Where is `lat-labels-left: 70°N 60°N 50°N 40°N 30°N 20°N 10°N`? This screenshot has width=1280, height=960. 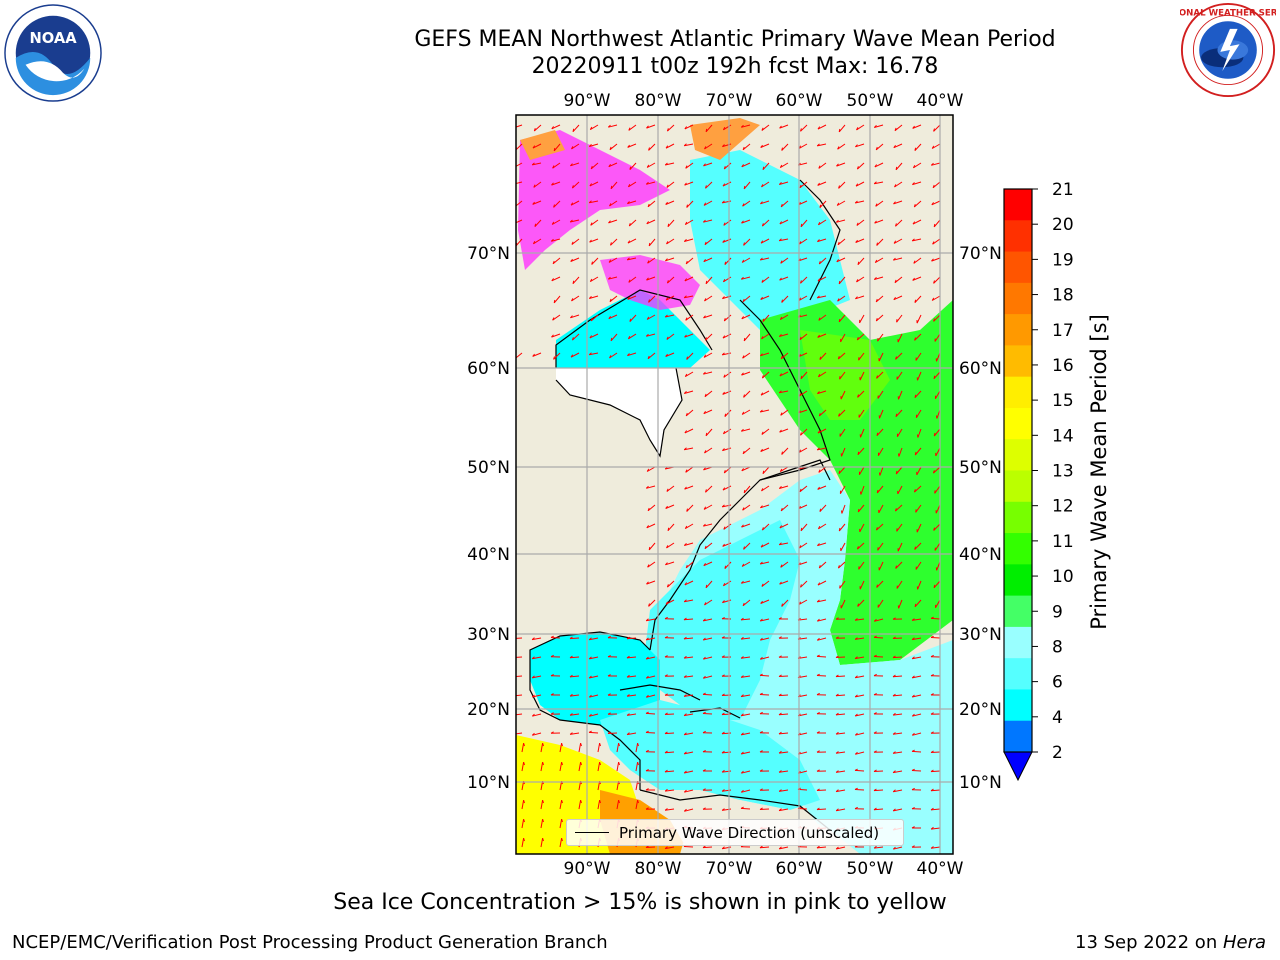 lat-labels-left: 70°N 60°N 50°N 40°N 30°N 20°N 10°N is located at coordinates (488, 518).